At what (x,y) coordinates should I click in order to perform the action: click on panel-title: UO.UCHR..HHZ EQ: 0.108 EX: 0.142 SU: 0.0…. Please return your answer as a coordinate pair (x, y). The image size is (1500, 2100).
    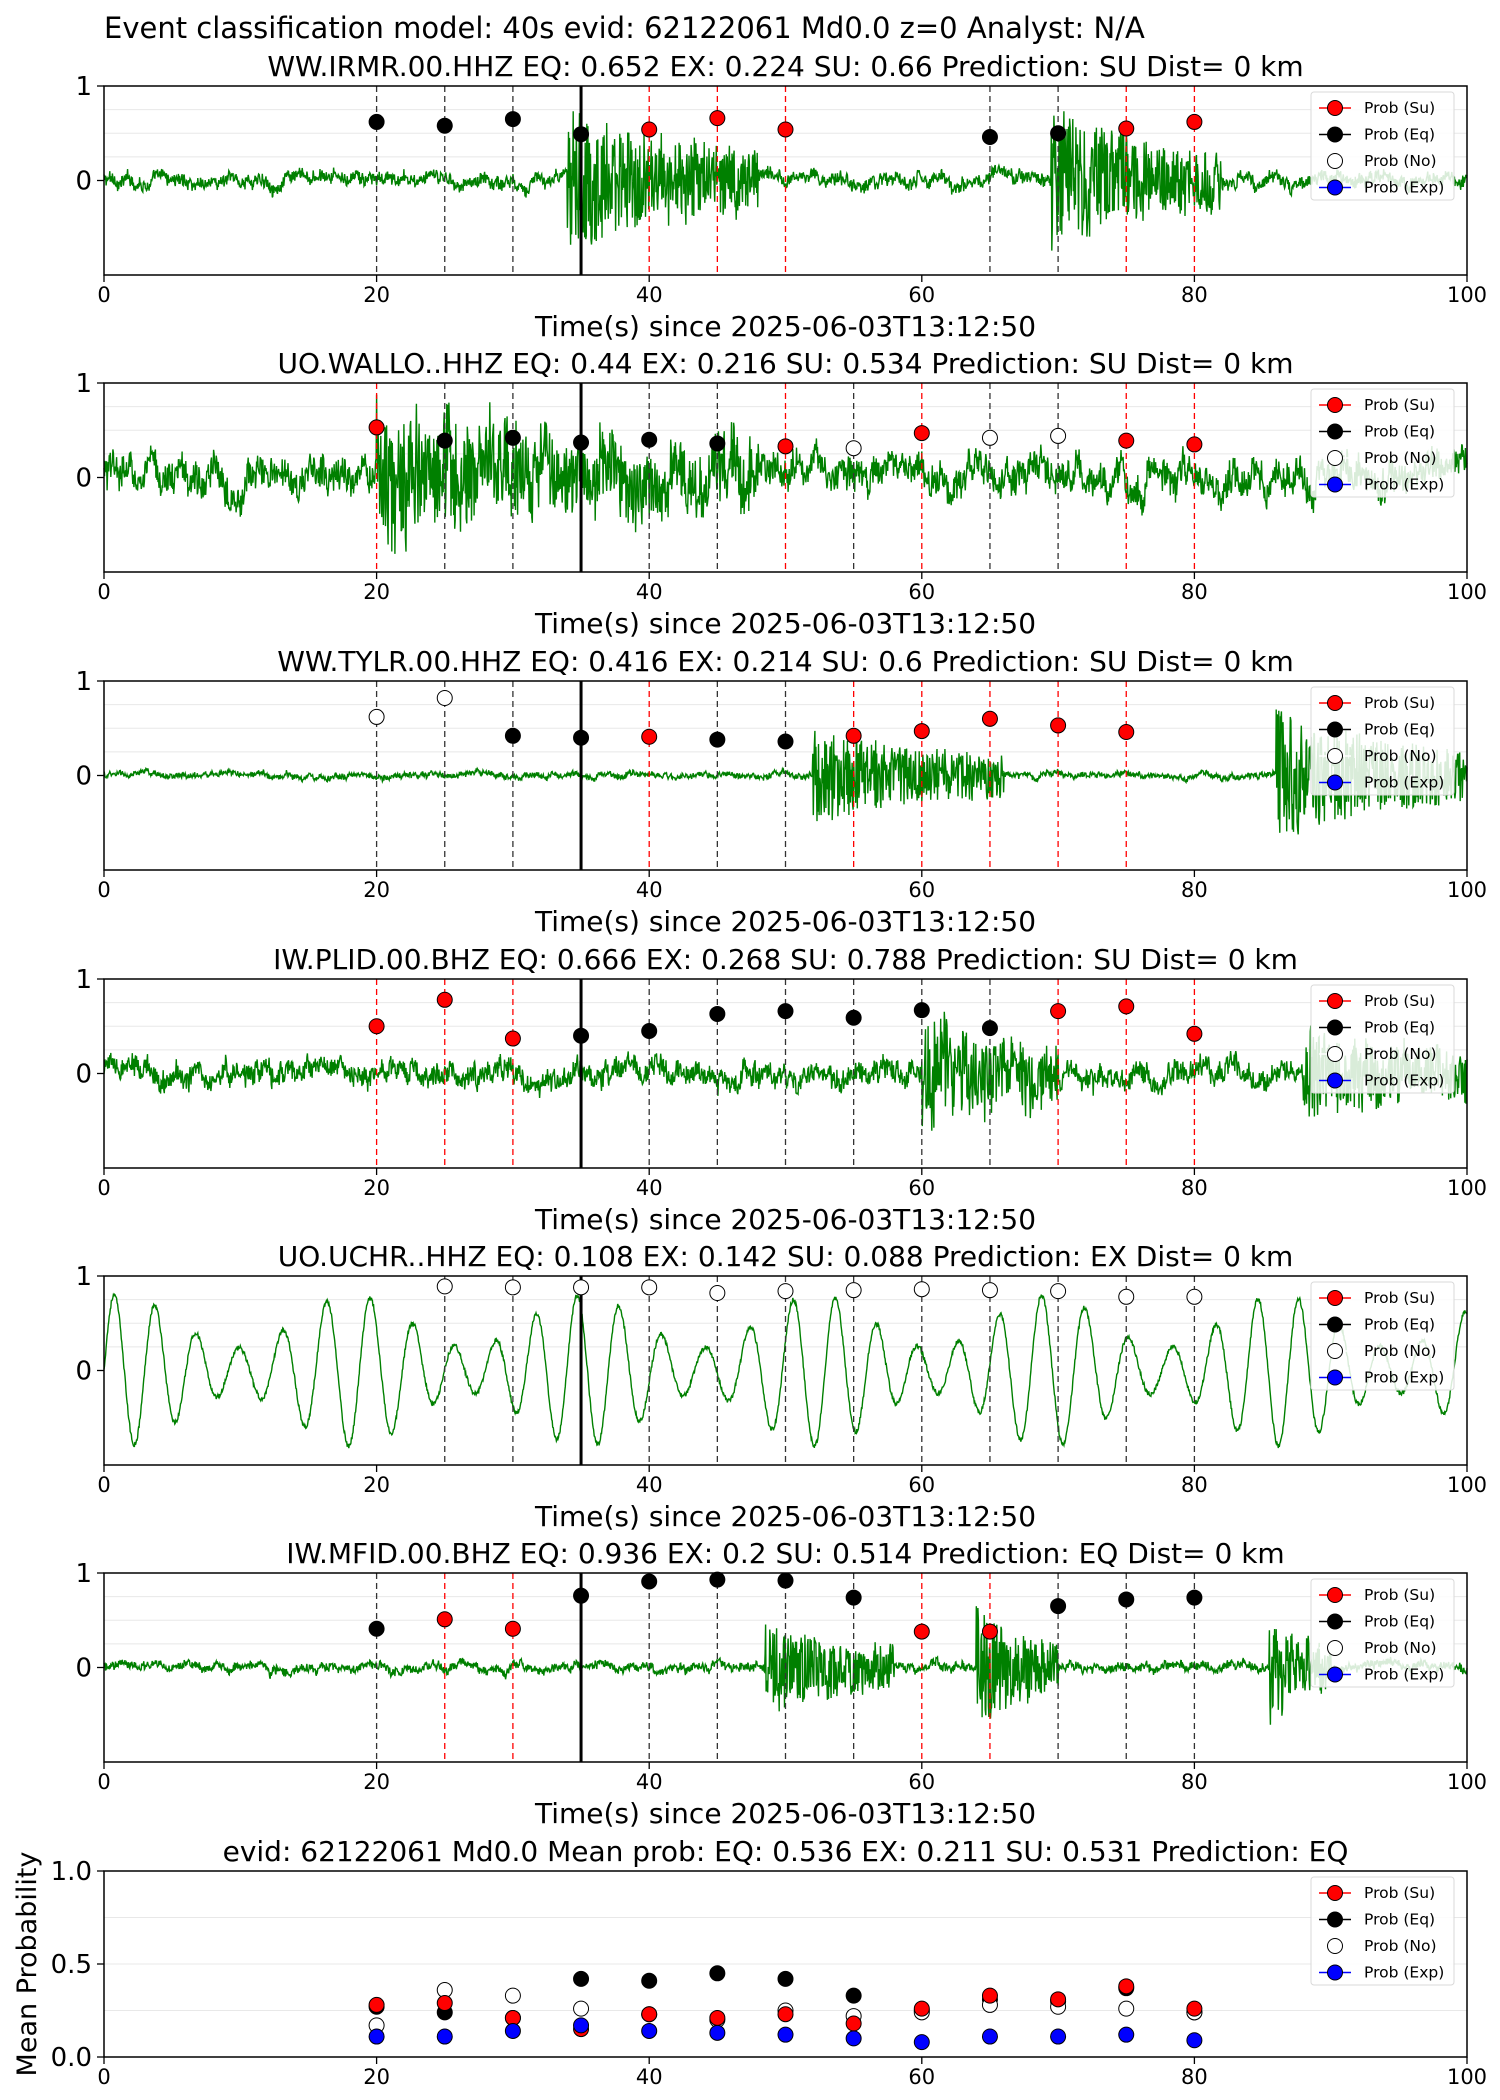
    Looking at the image, I should click on (786, 1256).